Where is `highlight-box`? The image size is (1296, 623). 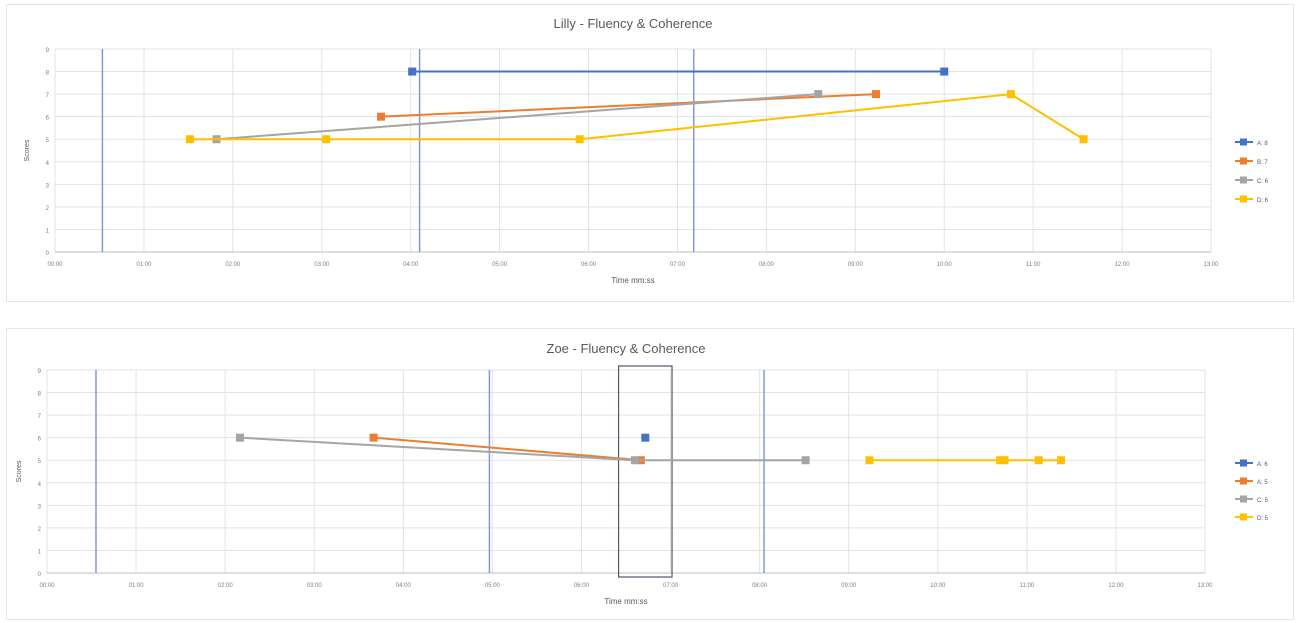 highlight-box is located at coordinates (645, 471).